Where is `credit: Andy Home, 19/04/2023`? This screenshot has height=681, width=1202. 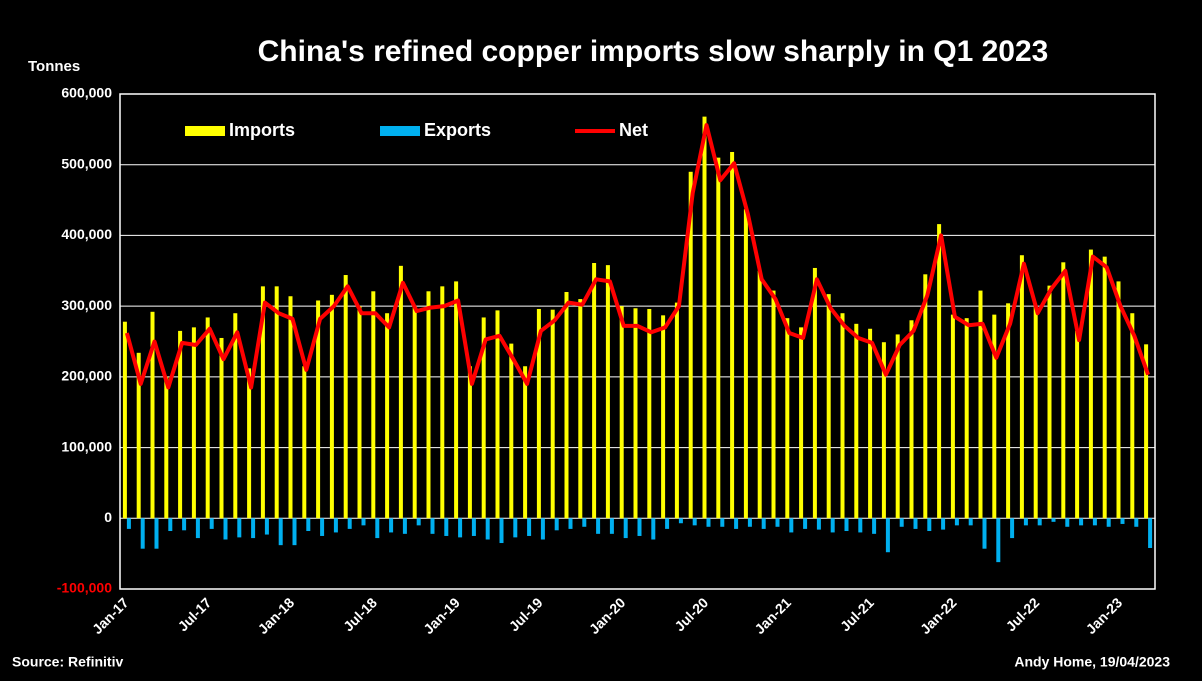
credit: Andy Home, 19/04/2023 is located at coordinates (1092, 662).